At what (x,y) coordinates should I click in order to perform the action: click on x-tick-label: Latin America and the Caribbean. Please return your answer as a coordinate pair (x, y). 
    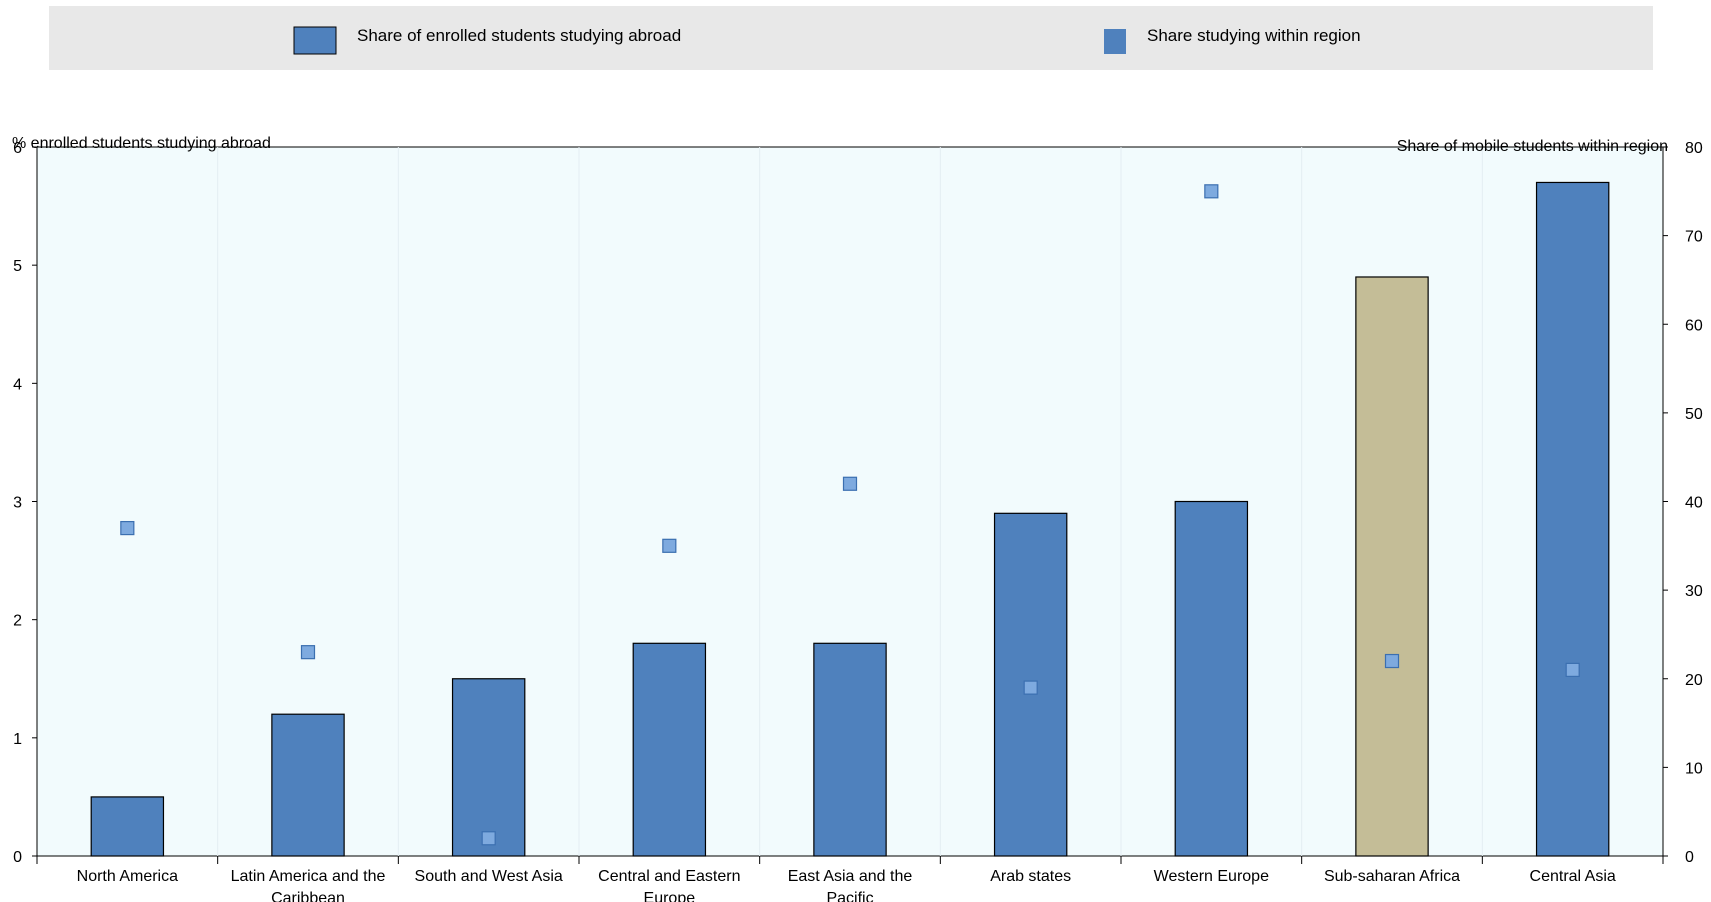
    Looking at the image, I should click on (308, 885).